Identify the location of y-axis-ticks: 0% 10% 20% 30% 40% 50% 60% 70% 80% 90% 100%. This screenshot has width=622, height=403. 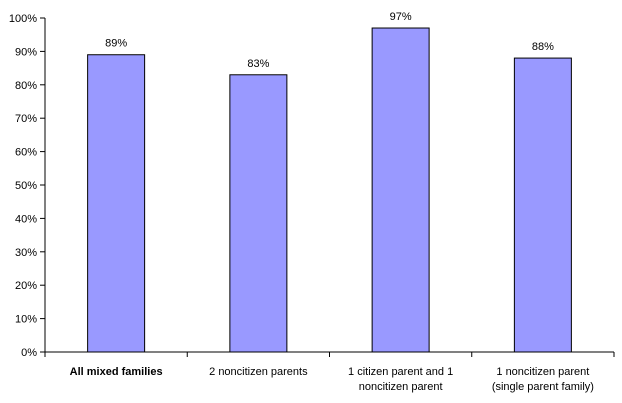
(27, 186).